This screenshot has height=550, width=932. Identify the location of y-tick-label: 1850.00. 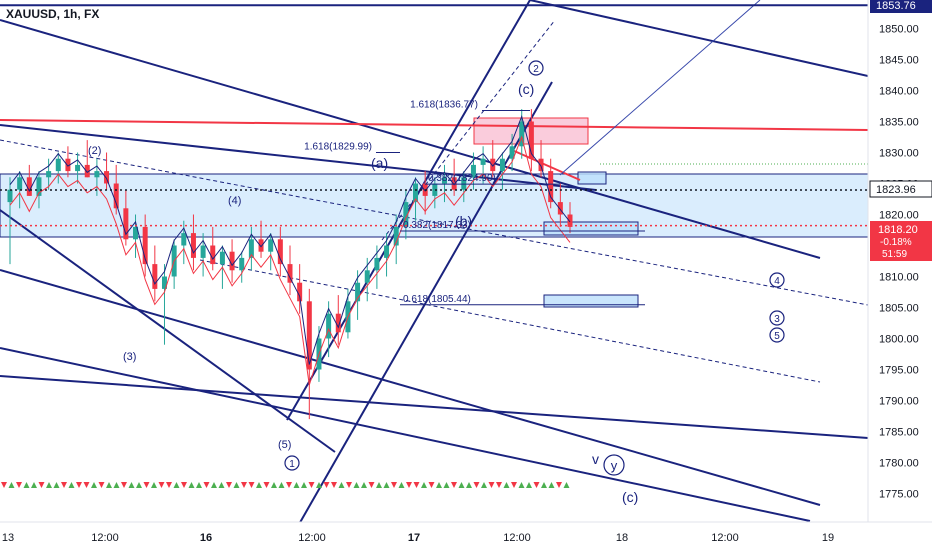
(899, 30).